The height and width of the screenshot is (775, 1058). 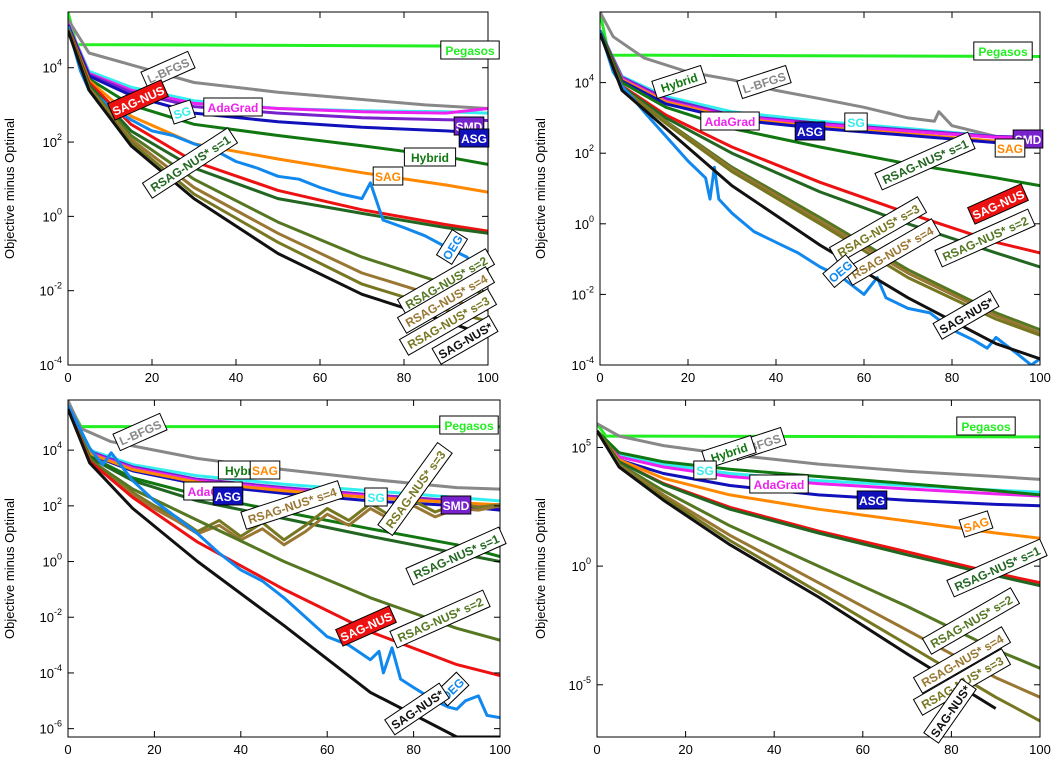 I want to click on series-label-text: RSAG-NUS* s=2, so click(x=440, y=620).